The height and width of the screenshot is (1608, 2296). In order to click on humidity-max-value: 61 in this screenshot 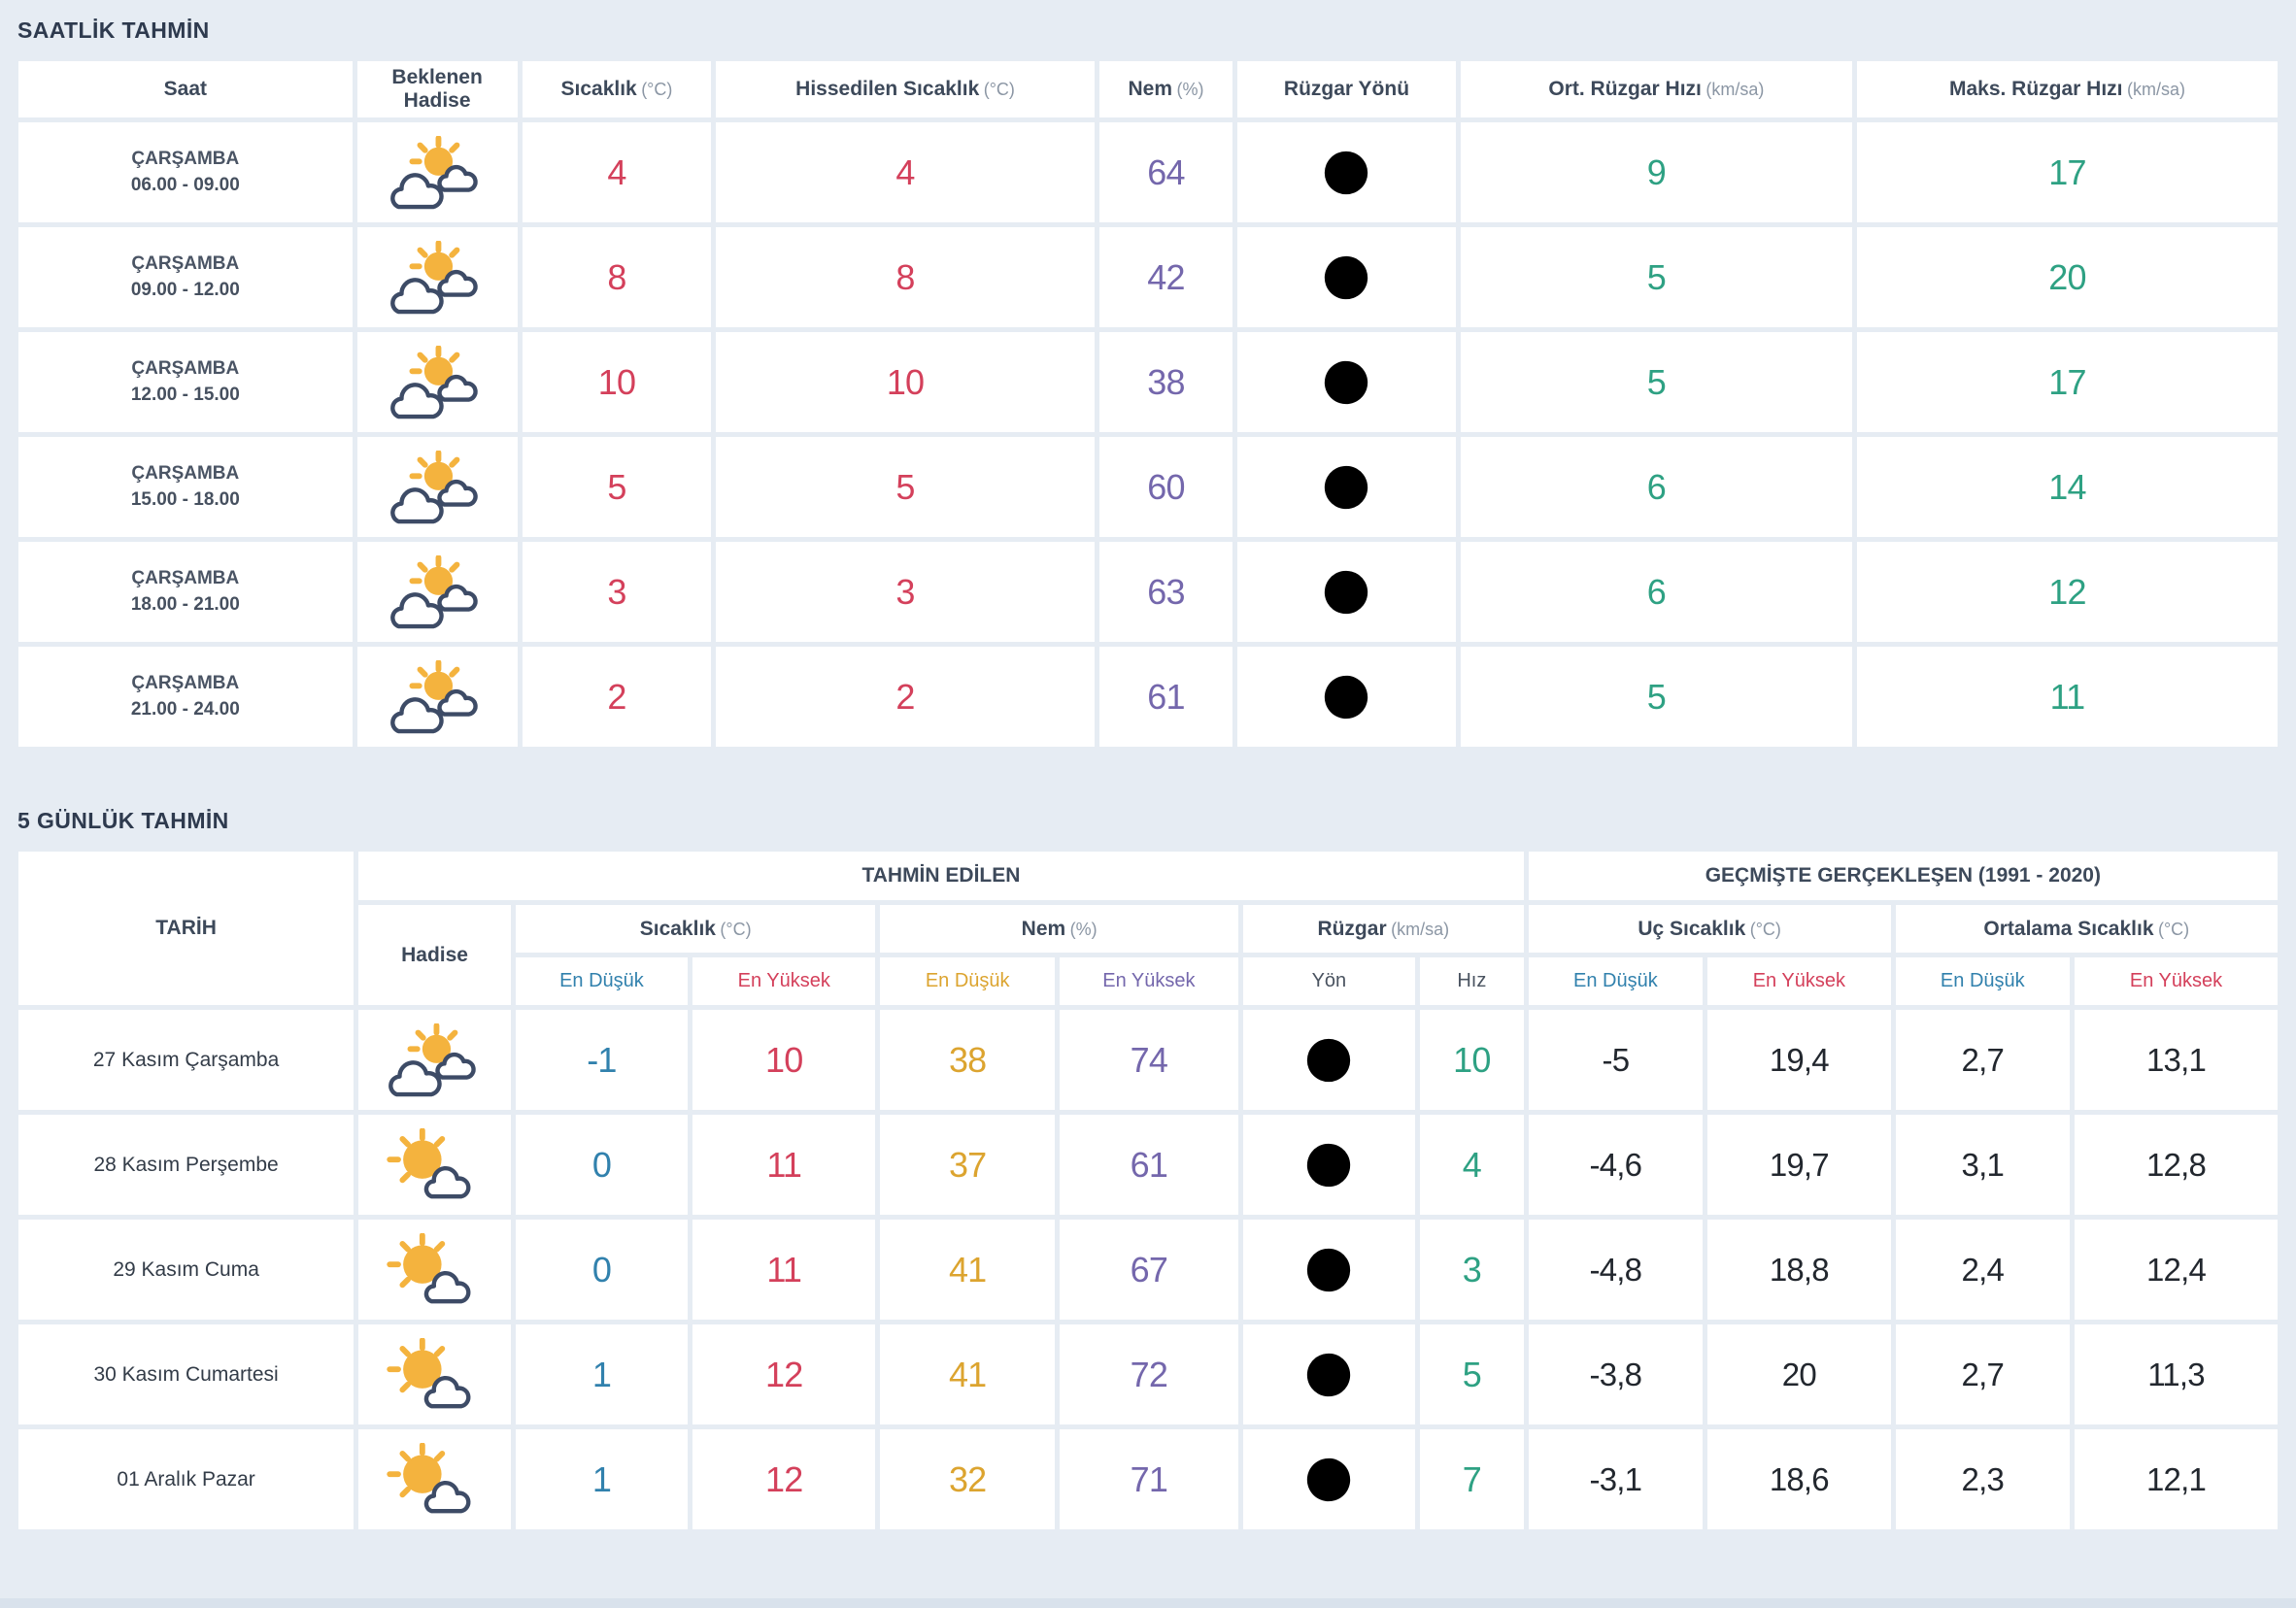, I will do `click(1148, 1165)`.